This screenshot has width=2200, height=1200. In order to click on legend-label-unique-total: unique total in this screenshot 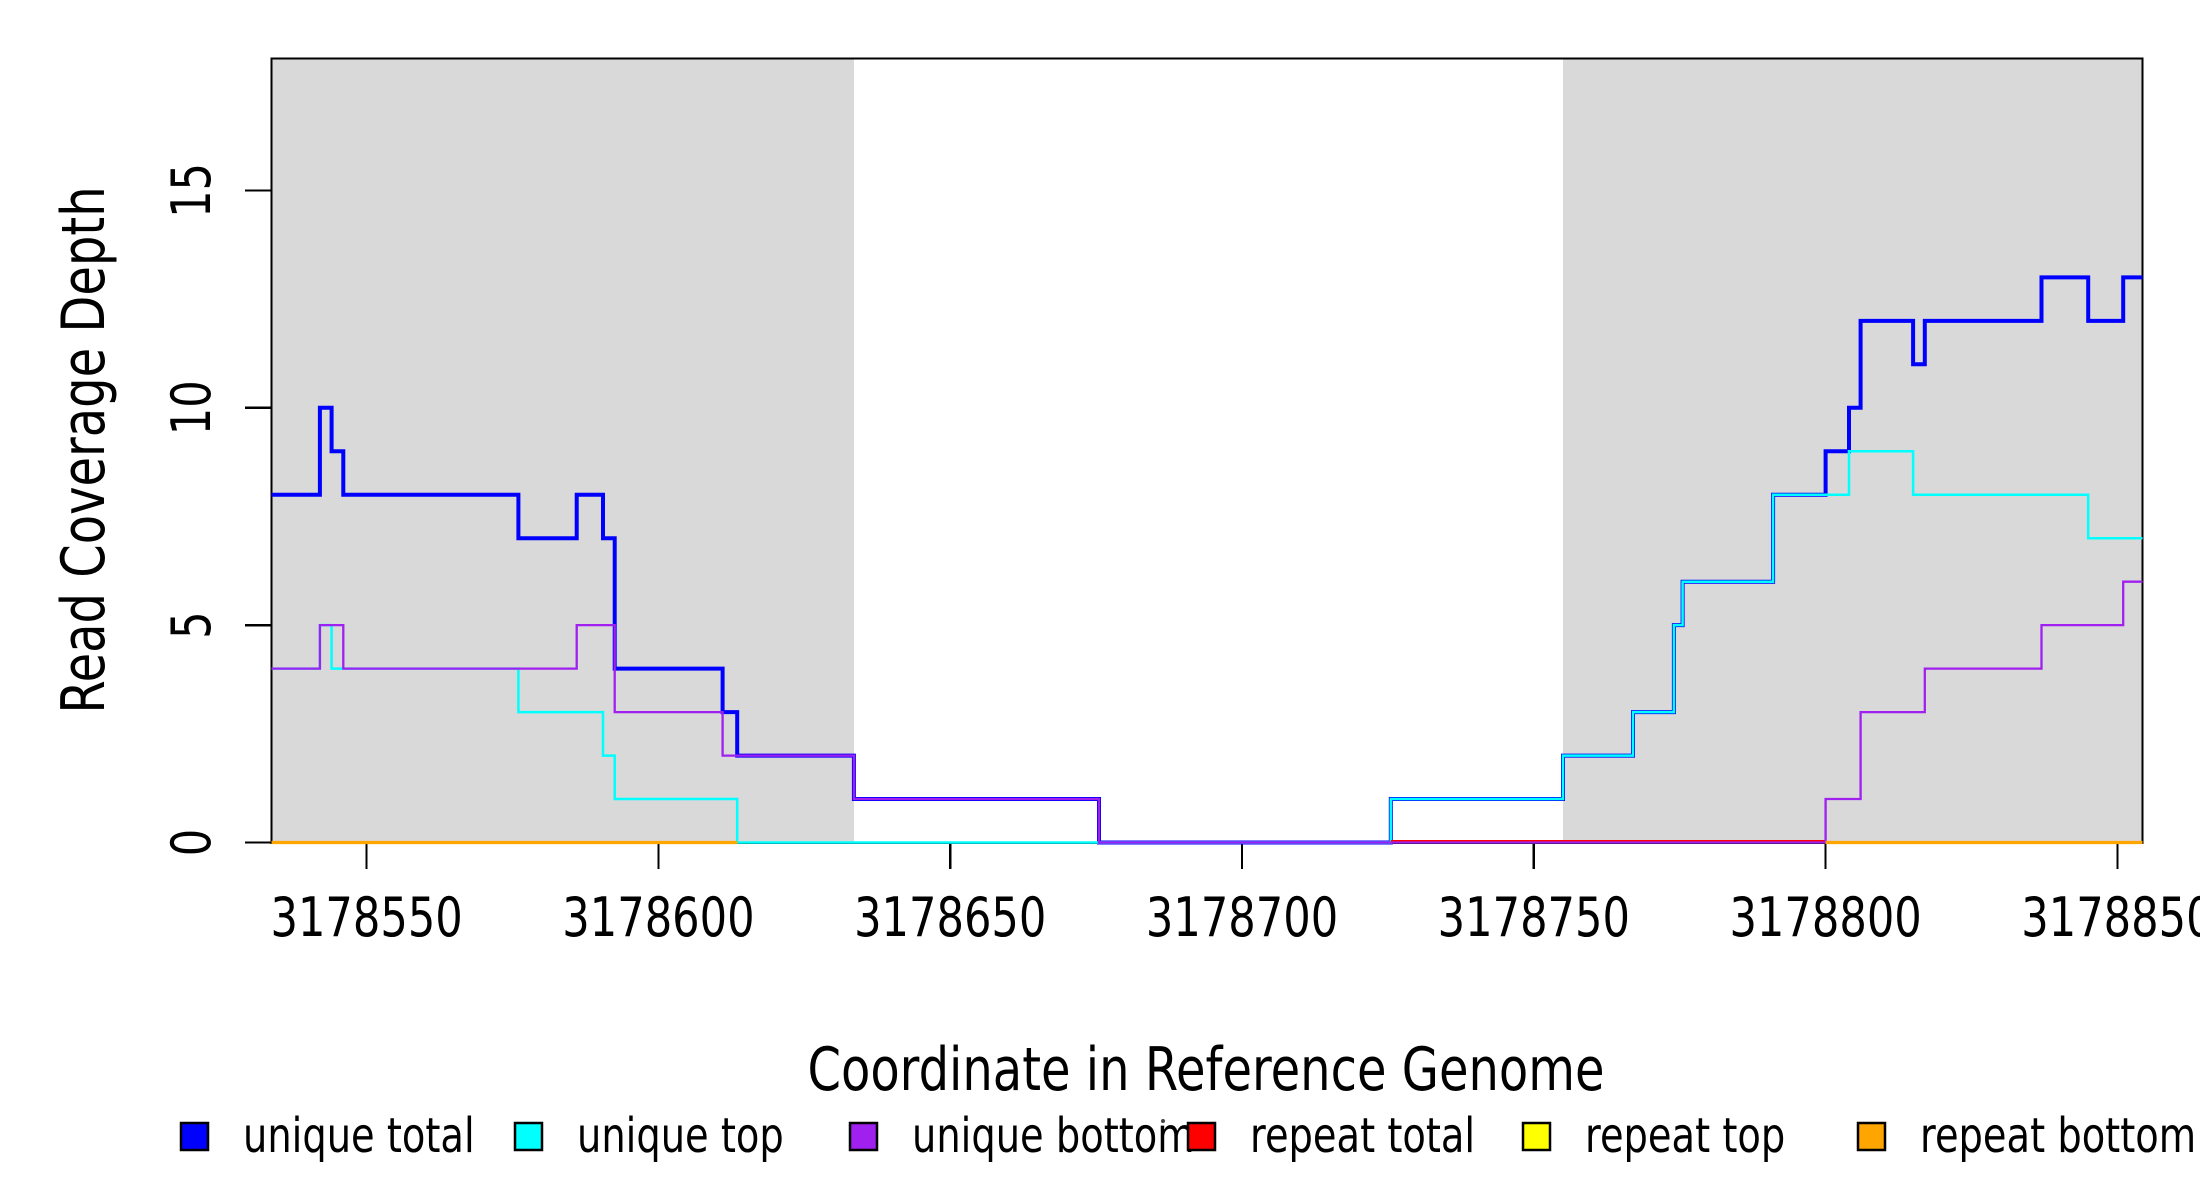, I will do `click(359, 1136)`.